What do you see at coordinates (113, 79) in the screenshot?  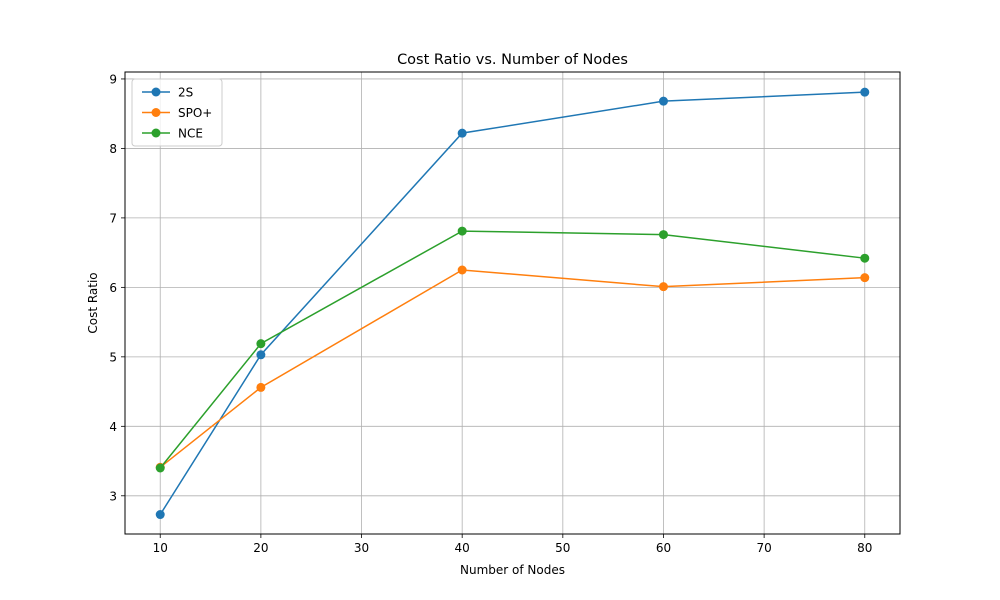 I see `y-tick-label: 9` at bounding box center [113, 79].